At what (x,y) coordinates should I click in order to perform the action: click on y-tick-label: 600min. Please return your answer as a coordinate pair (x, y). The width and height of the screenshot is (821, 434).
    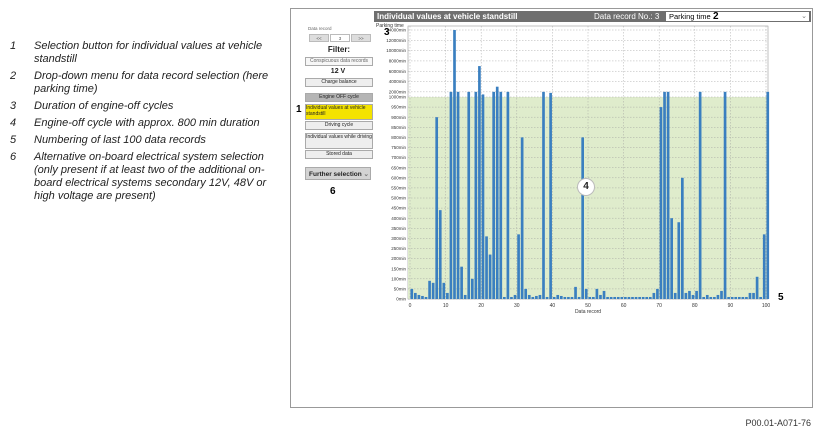
    Looking at the image, I should click on (398, 177).